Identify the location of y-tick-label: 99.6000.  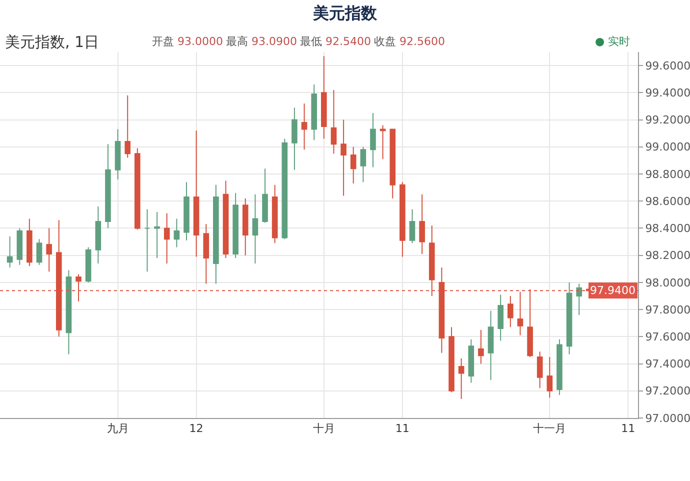
(667, 65).